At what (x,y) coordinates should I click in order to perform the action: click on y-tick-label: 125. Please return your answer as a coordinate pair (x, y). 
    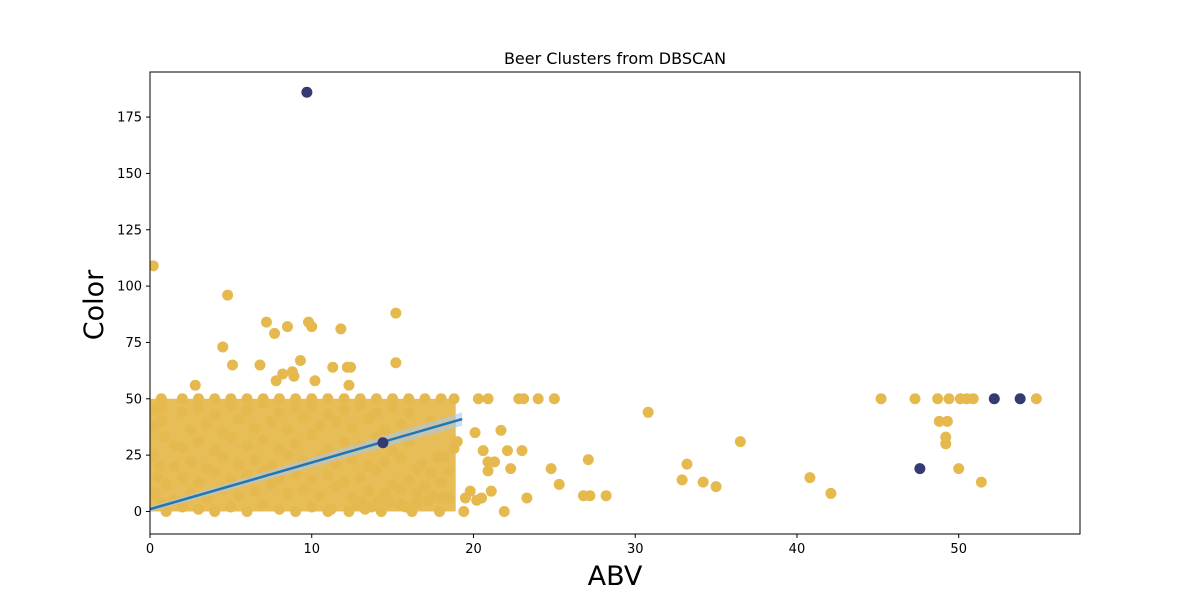
    Looking at the image, I should click on (129, 230).